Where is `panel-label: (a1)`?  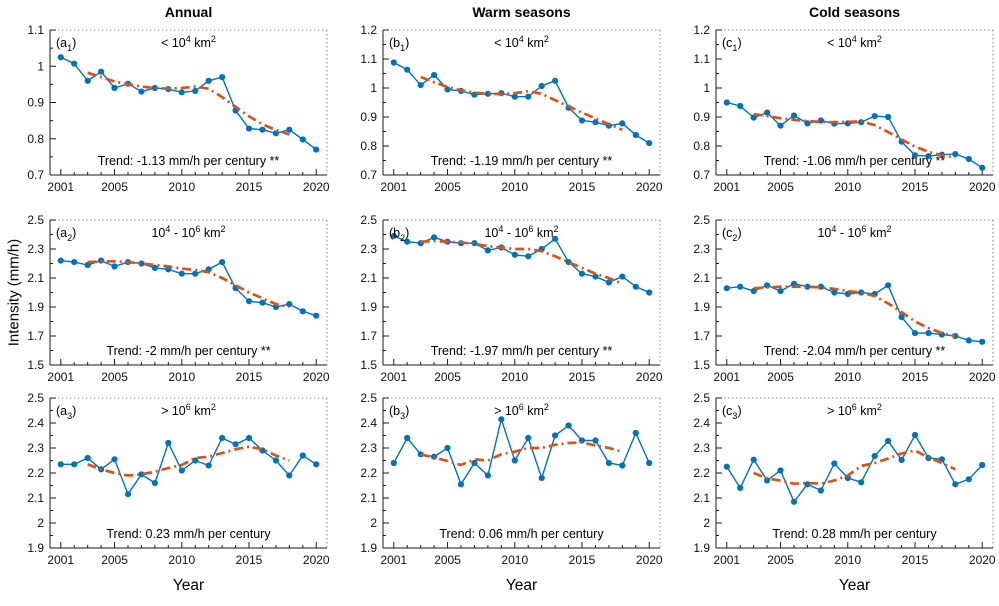 panel-label: (a1) is located at coordinates (66, 44).